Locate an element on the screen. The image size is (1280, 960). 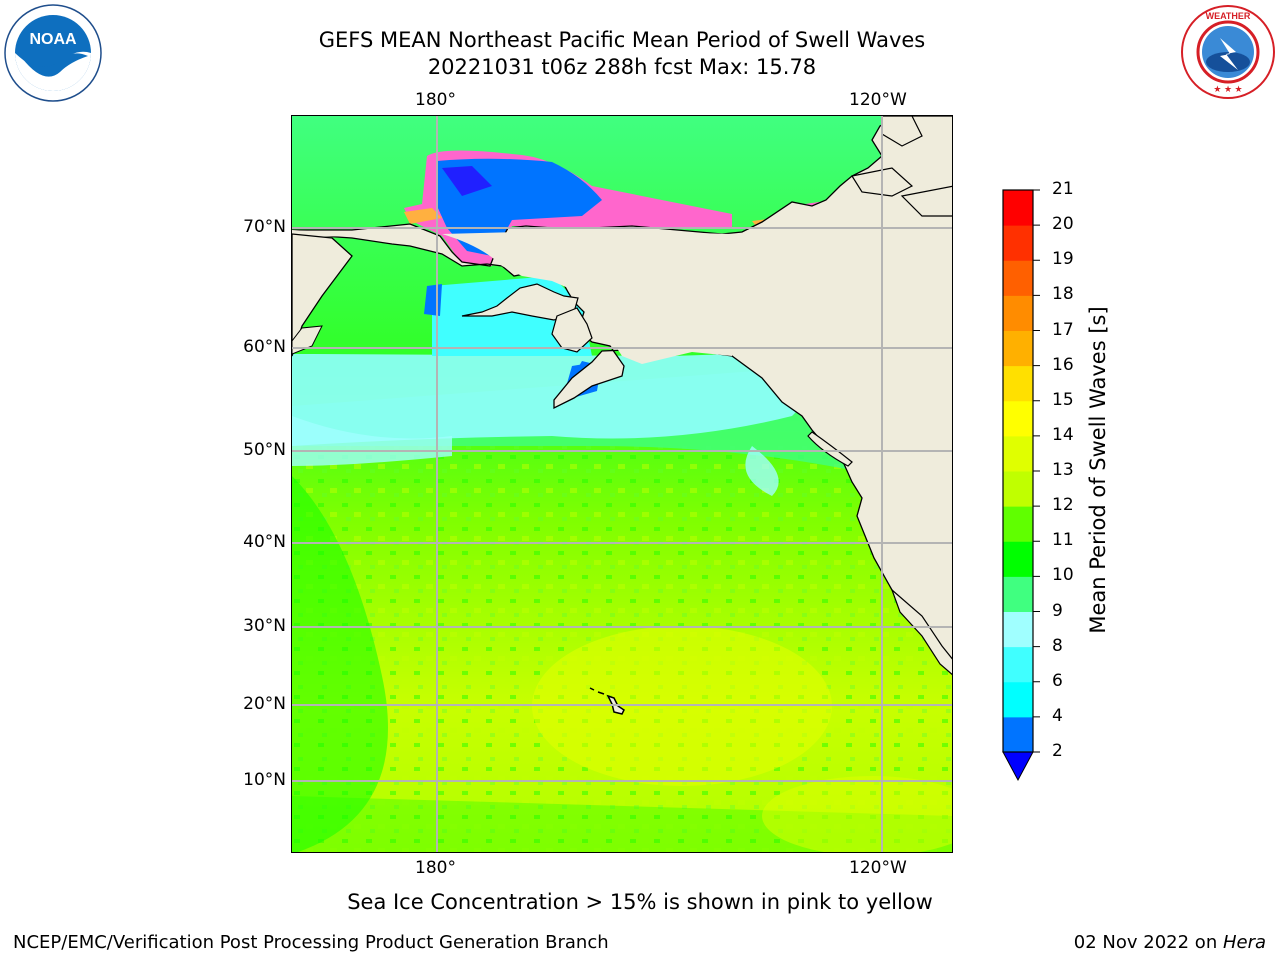
colorbar-tick-label: 19 is located at coordinates (1063, 259).